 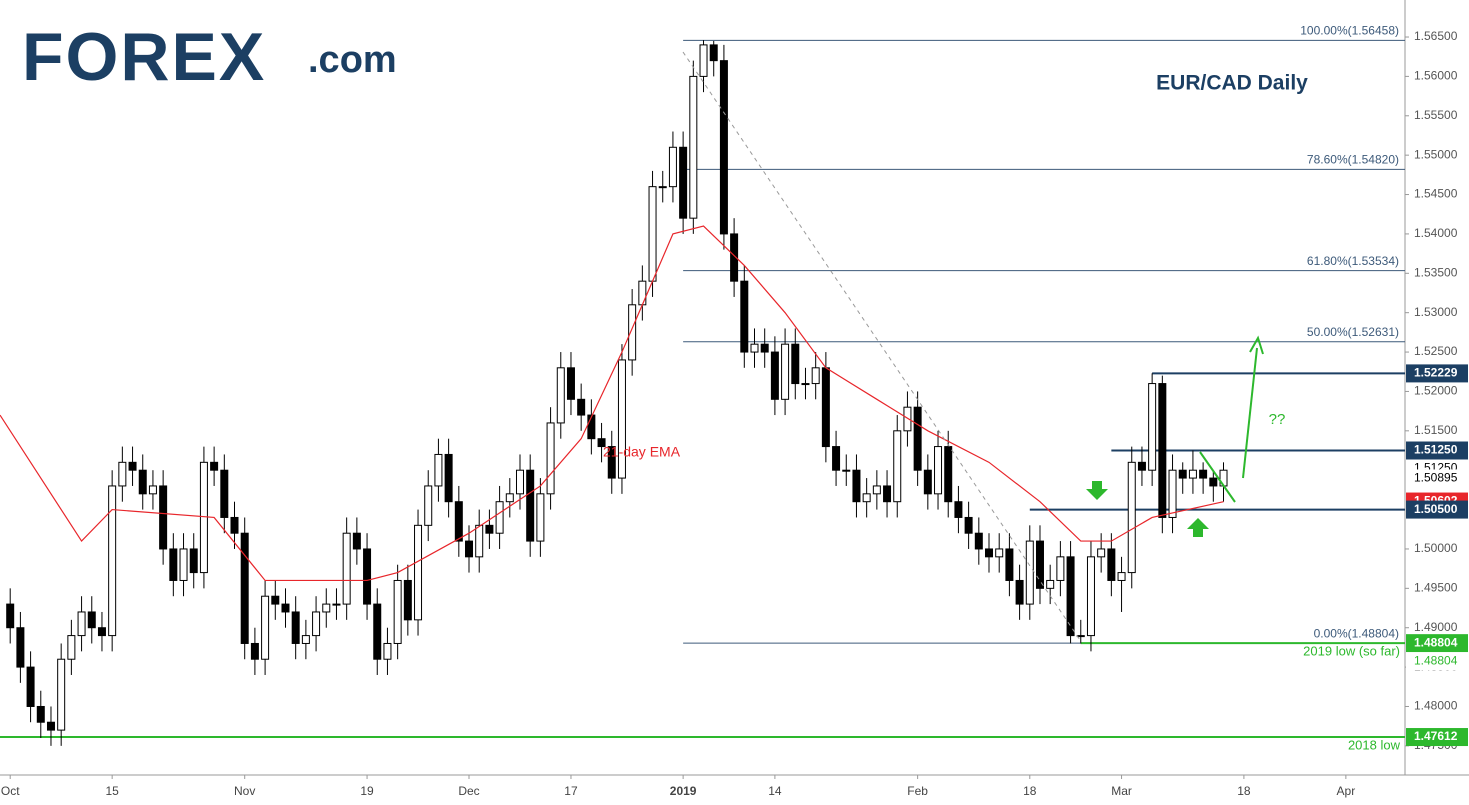 I want to click on y-tick-label: 1.56500, so click(x=1436, y=36).